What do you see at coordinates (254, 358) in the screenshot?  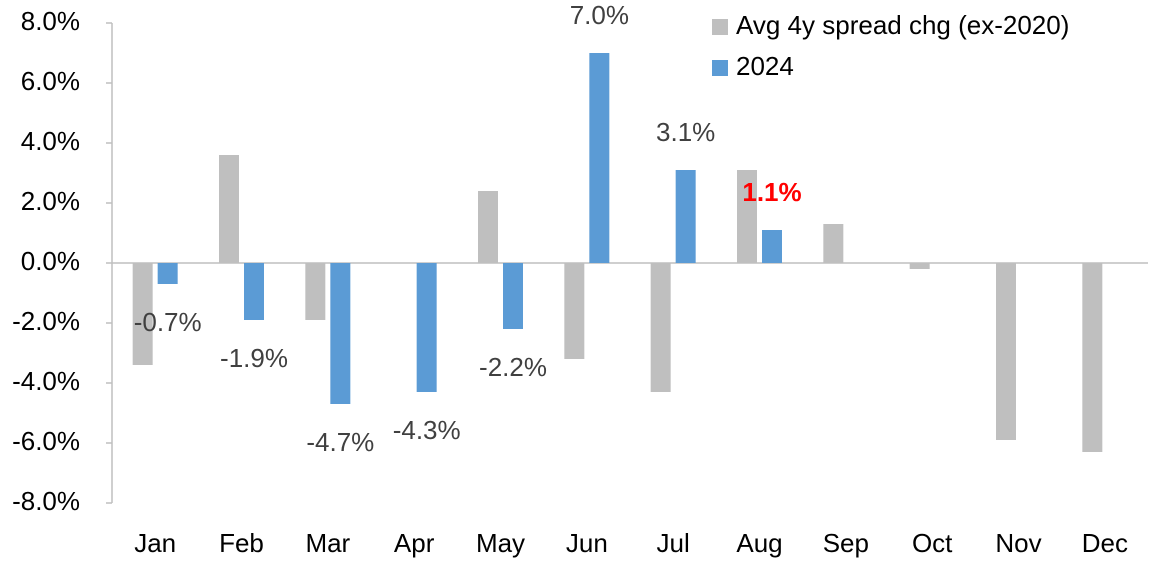 I see `data-label: -1.9%` at bounding box center [254, 358].